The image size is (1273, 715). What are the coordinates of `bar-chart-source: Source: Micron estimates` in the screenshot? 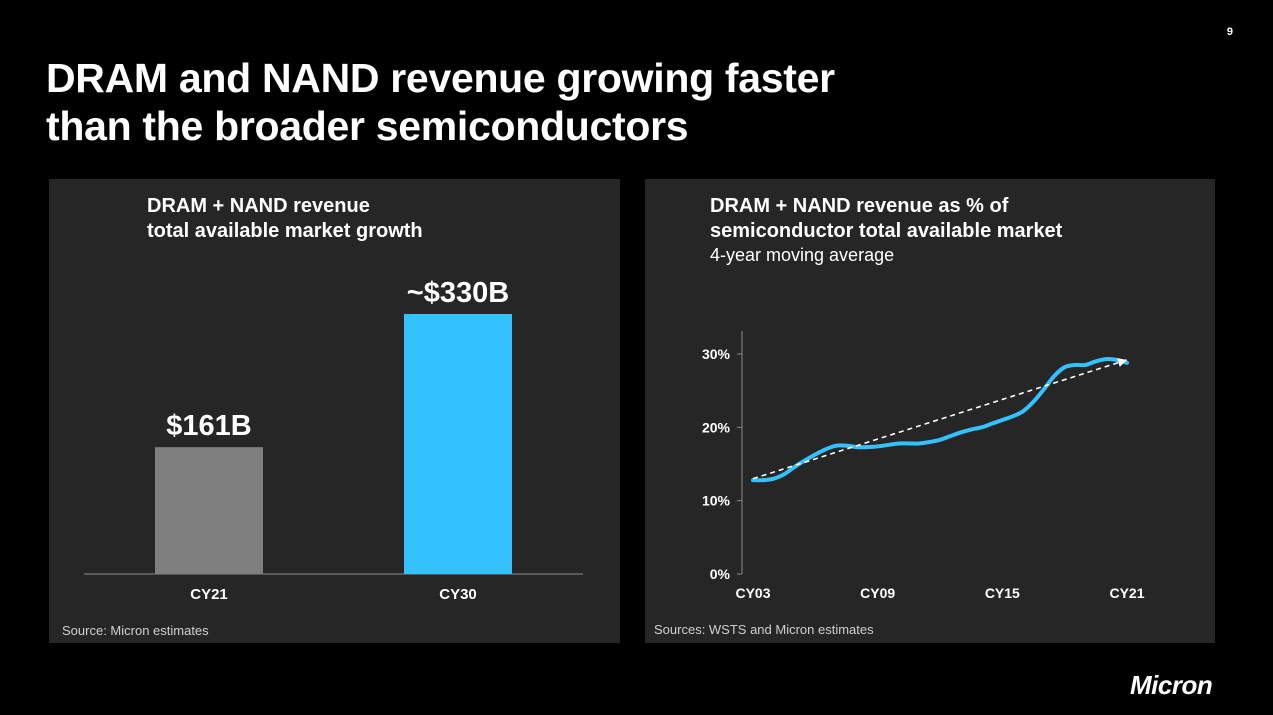 It's located at (135, 630).